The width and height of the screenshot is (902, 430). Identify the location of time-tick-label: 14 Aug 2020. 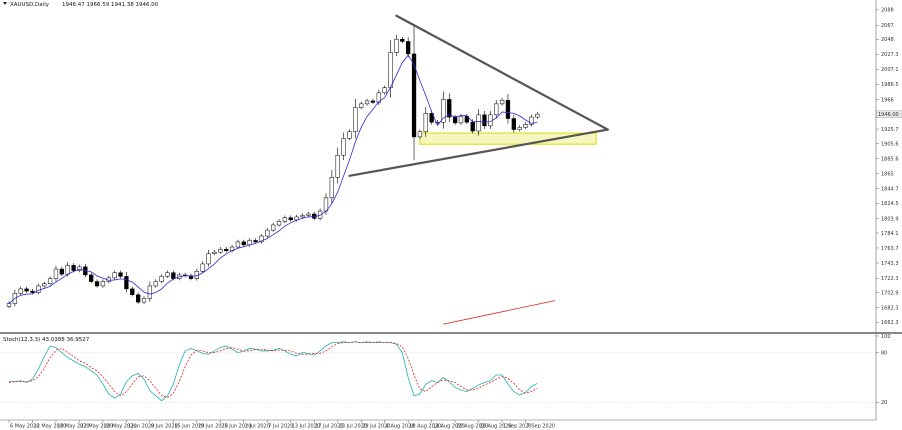
(449, 427).